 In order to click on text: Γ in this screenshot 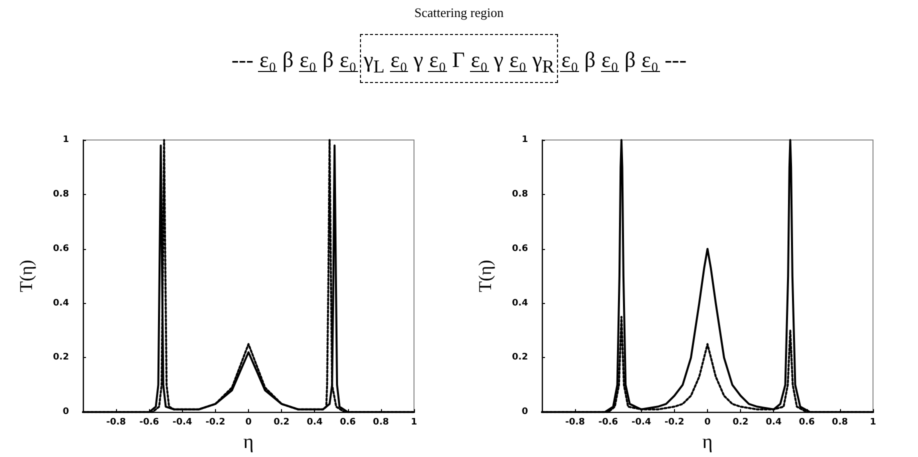, I will do `click(458, 59)`.